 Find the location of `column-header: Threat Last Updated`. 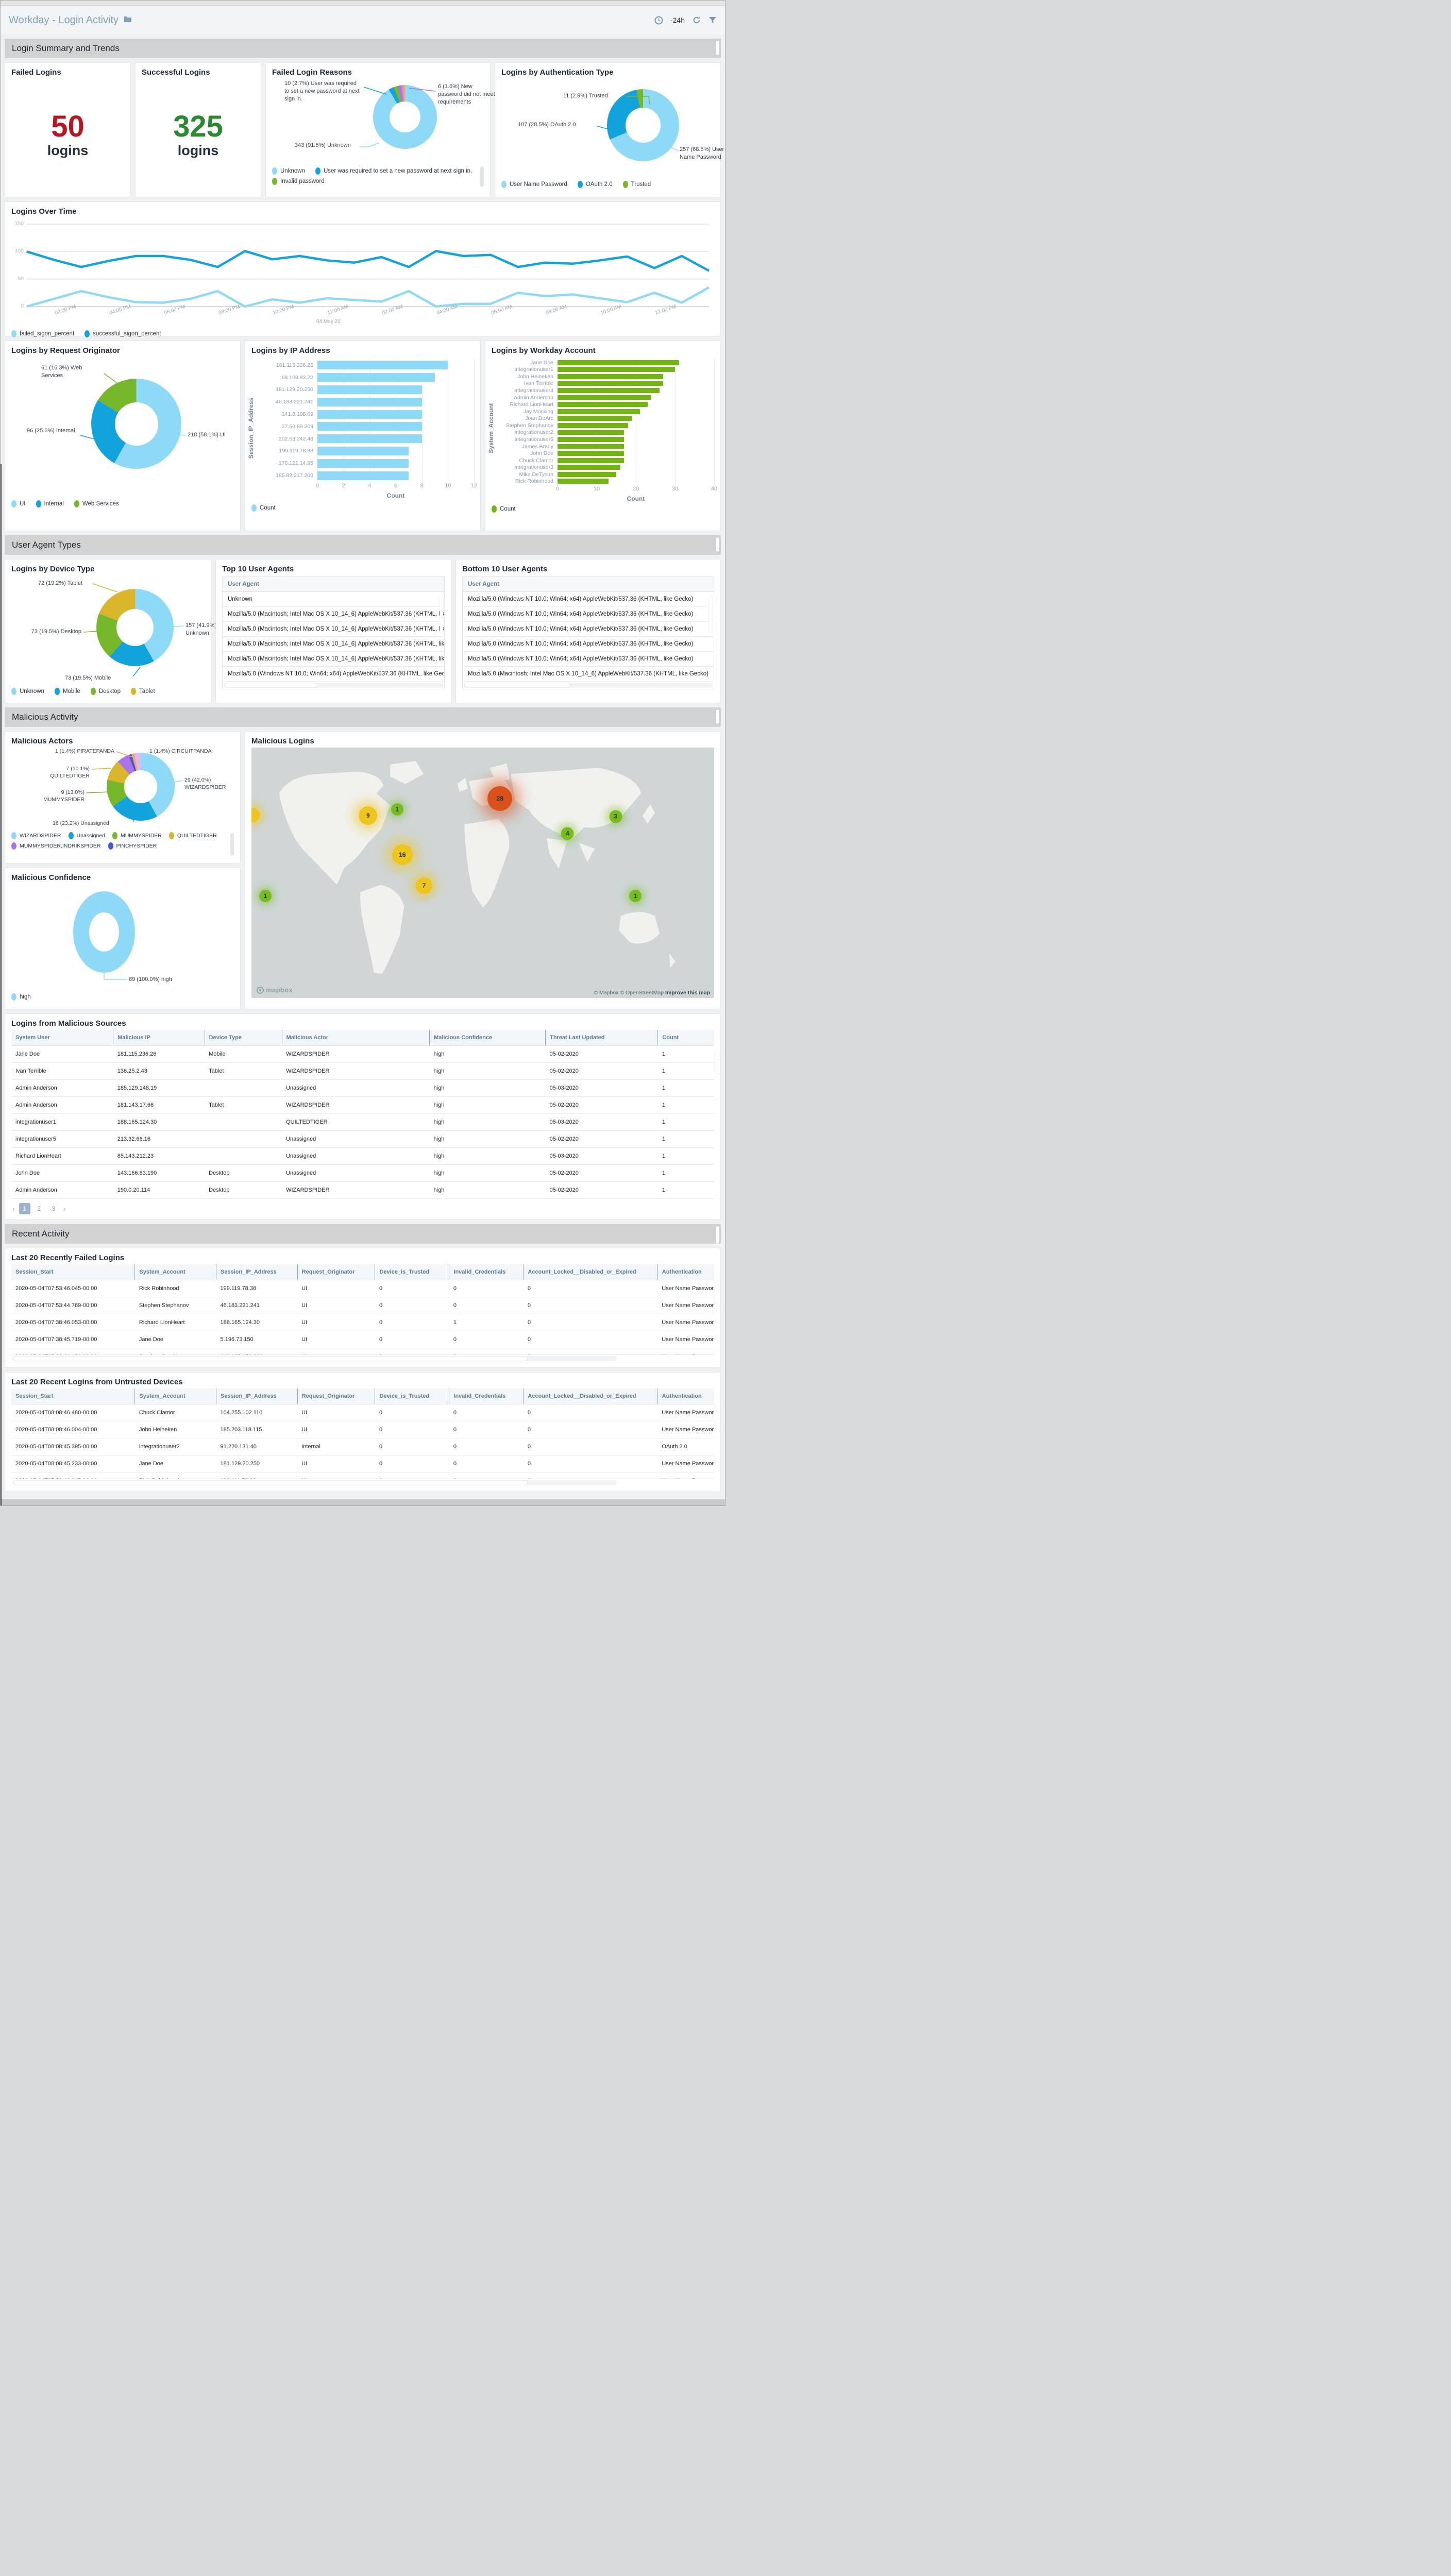

column-header: Threat Last Updated is located at coordinates (601, 1038).